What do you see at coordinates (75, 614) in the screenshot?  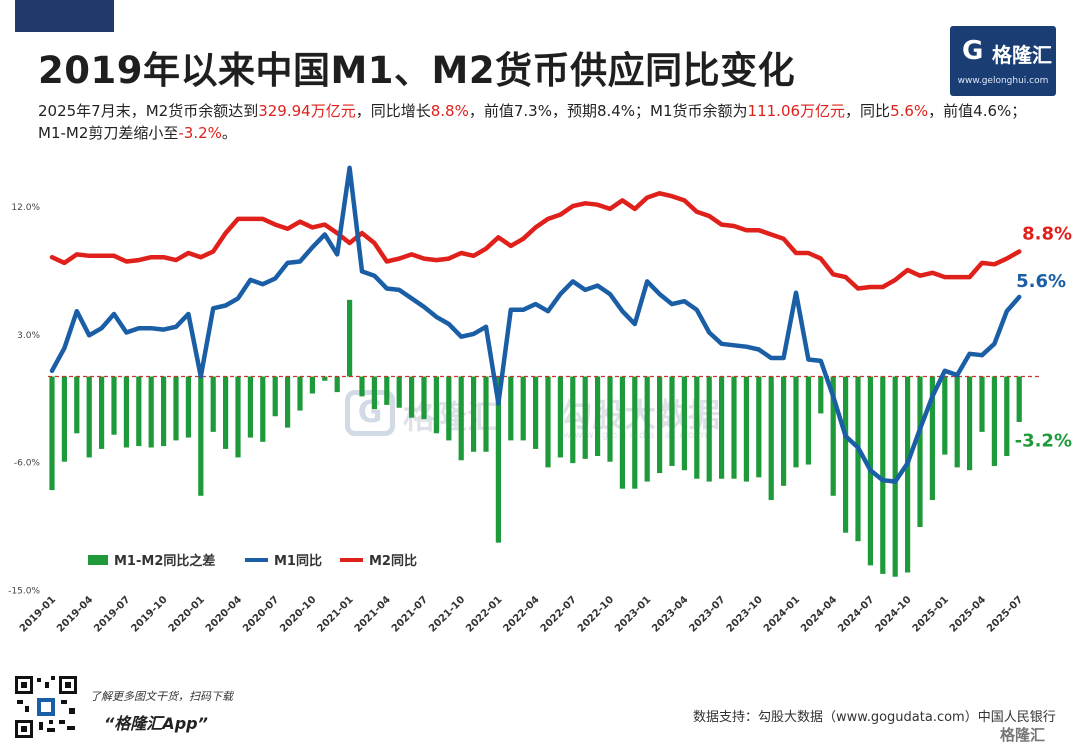 I see `x-tick-label: 2019-04` at bounding box center [75, 614].